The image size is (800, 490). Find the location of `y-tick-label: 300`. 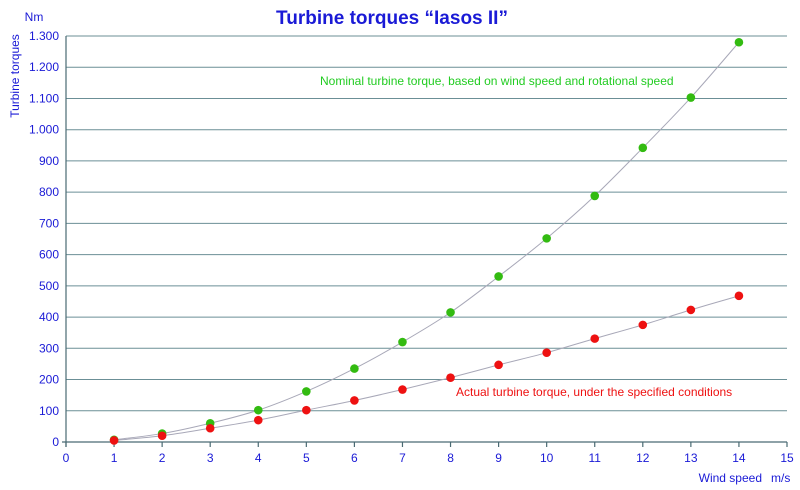

y-tick-label: 300 is located at coordinates (49, 348).